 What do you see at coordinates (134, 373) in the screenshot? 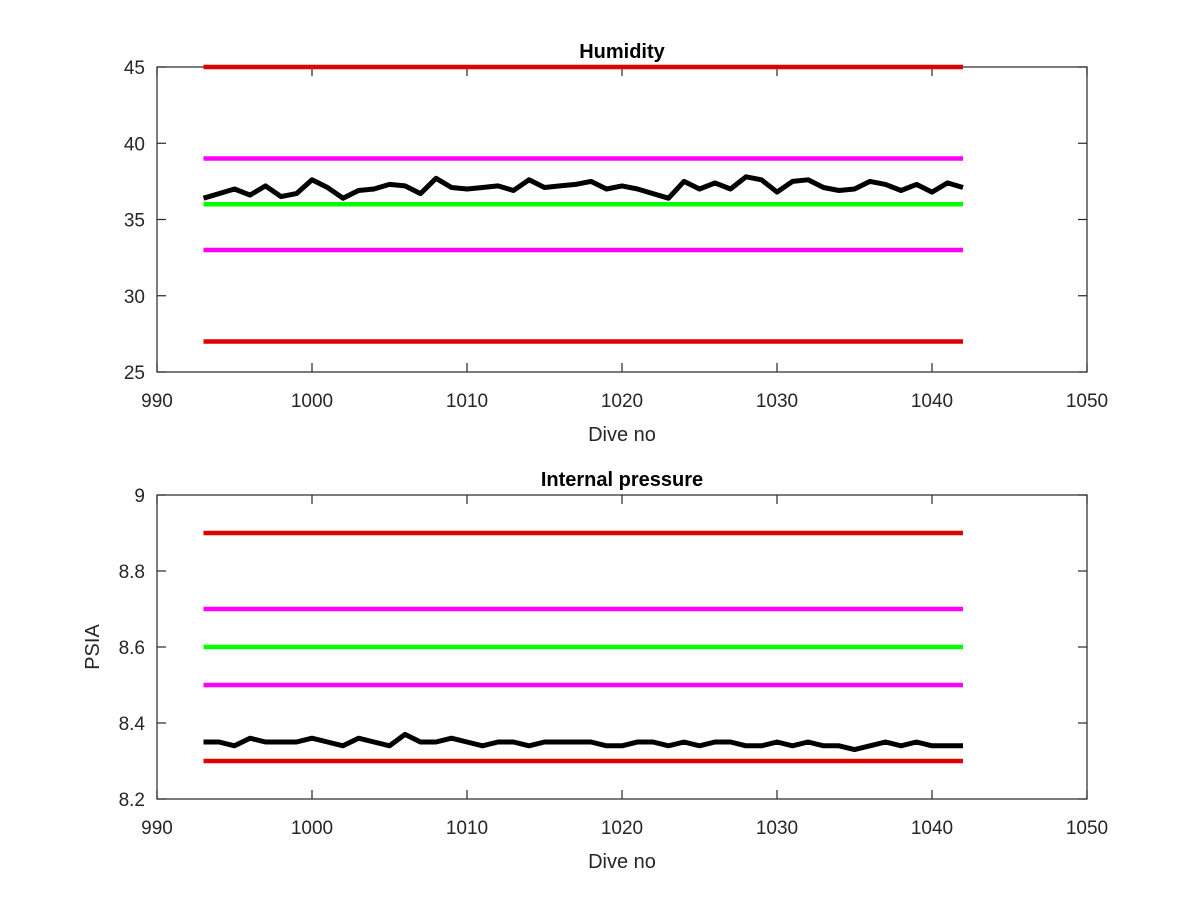
I see `y-tick-label: 25` at bounding box center [134, 373].